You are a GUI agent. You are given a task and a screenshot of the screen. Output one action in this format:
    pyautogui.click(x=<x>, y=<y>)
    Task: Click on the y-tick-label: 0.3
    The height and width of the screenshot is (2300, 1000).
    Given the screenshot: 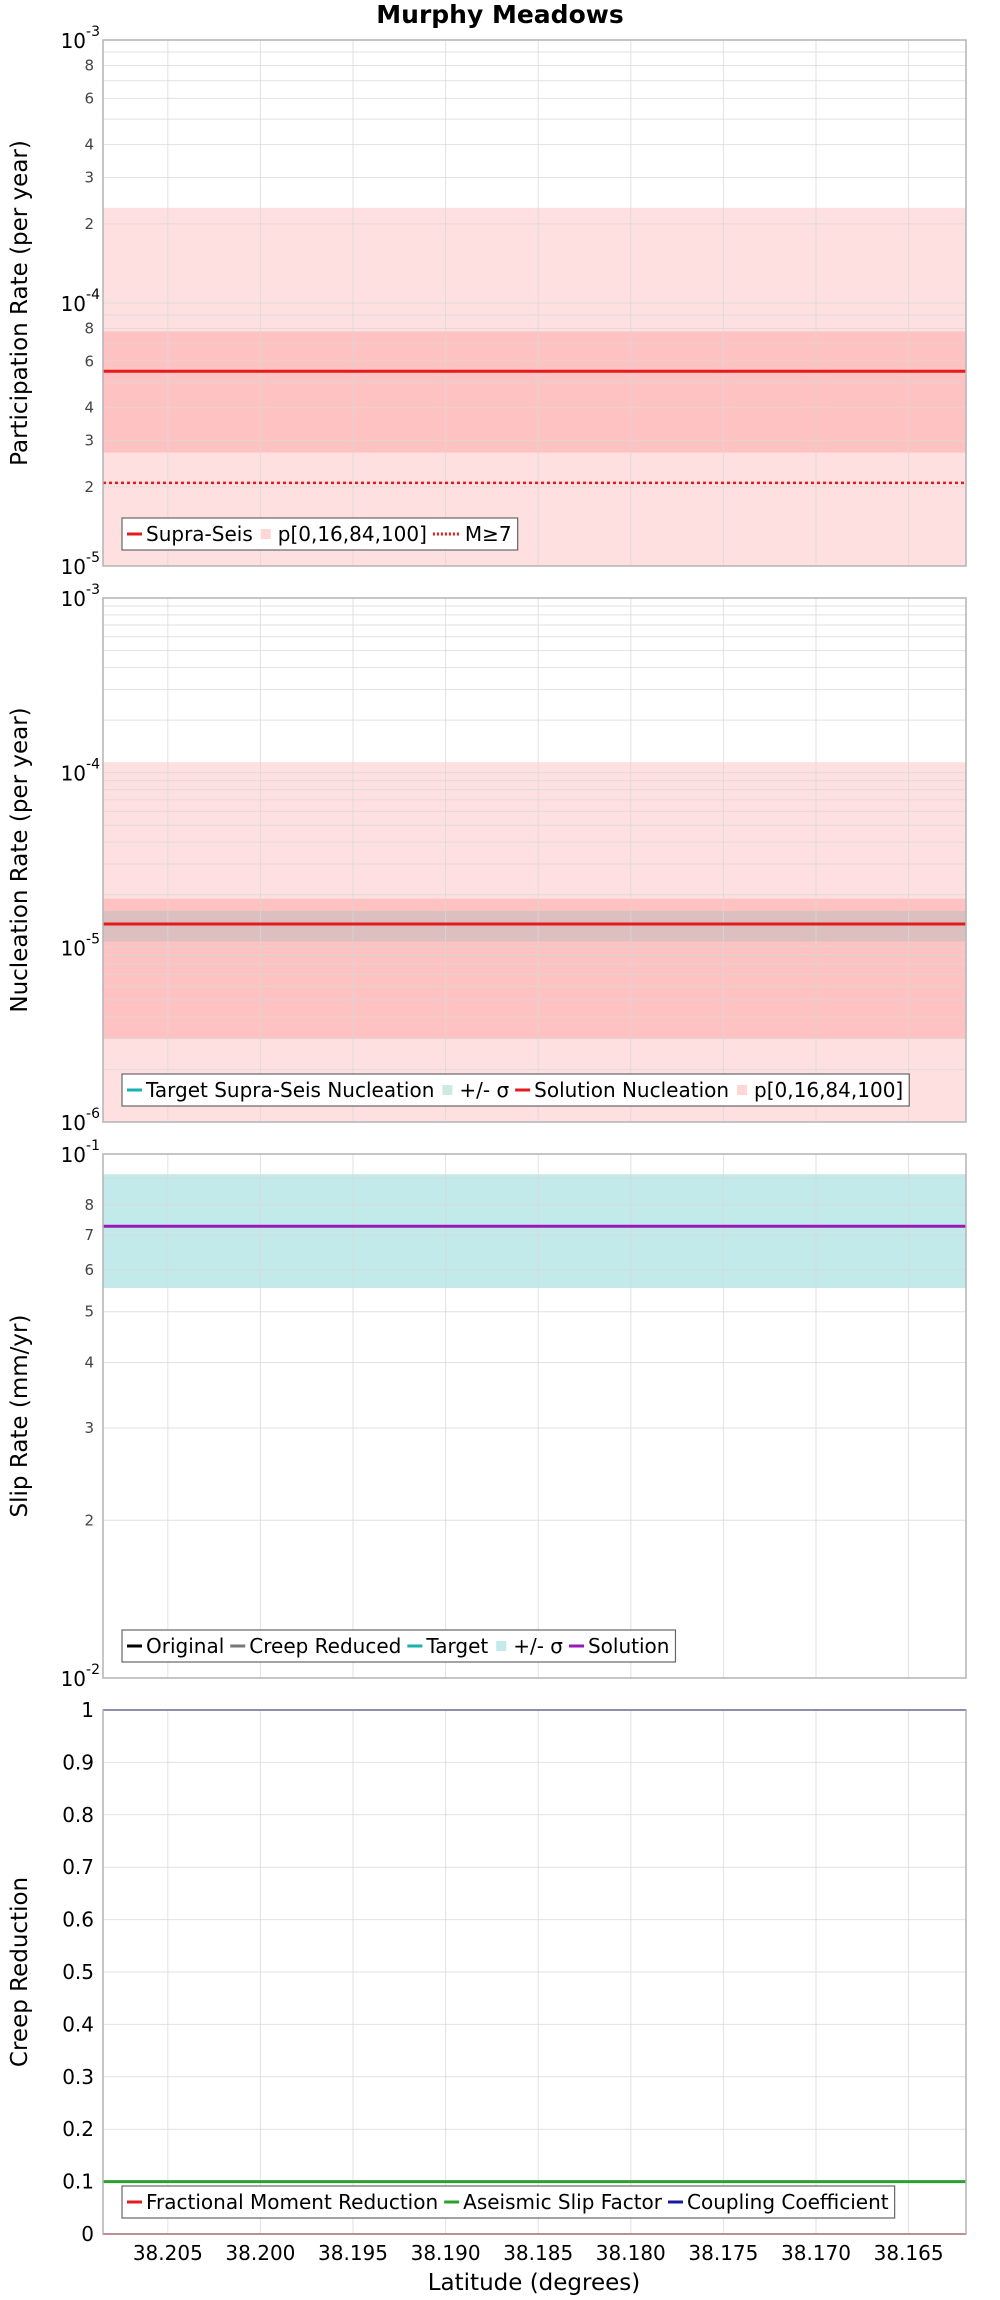 What is the action you would take?
    pyautogui.click(x=78, y=2077)
    